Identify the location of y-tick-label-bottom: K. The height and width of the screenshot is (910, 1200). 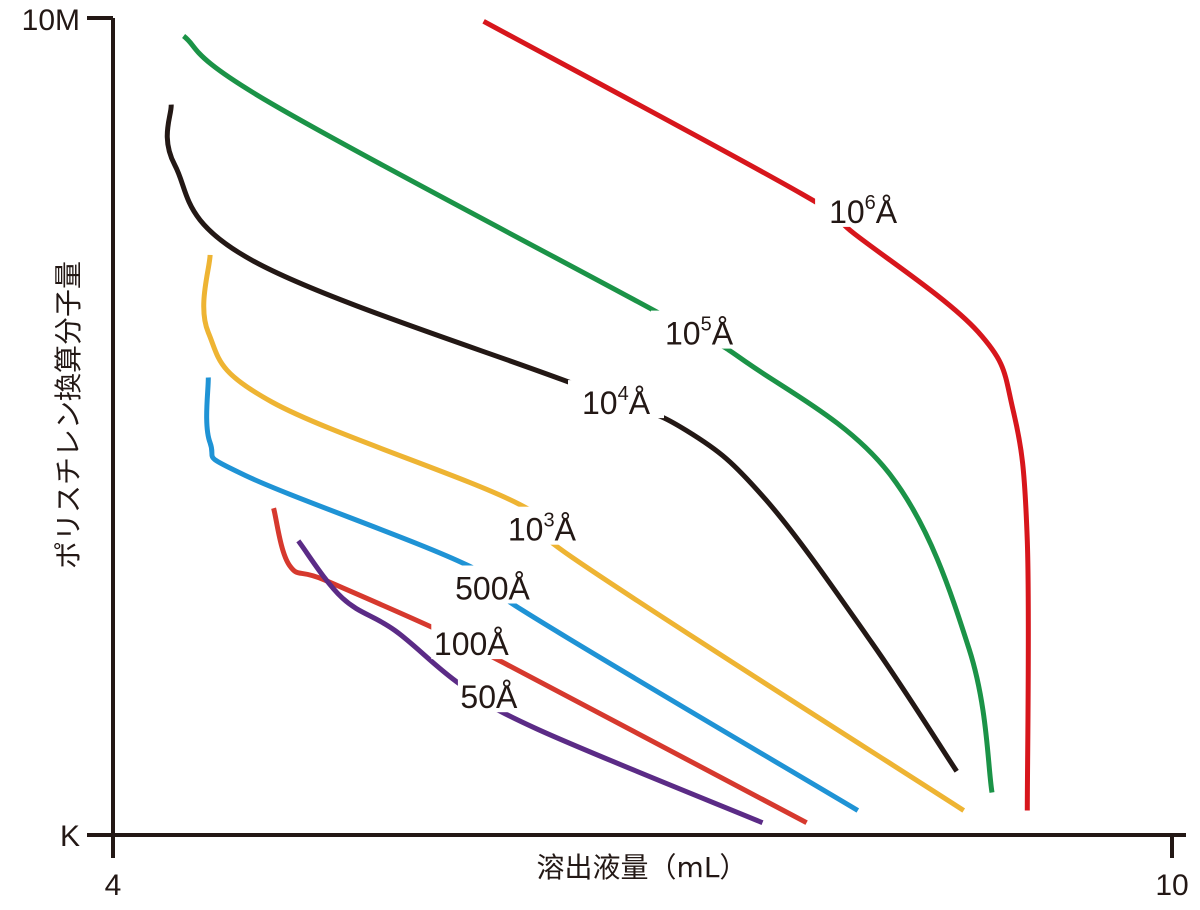
(70, 836).